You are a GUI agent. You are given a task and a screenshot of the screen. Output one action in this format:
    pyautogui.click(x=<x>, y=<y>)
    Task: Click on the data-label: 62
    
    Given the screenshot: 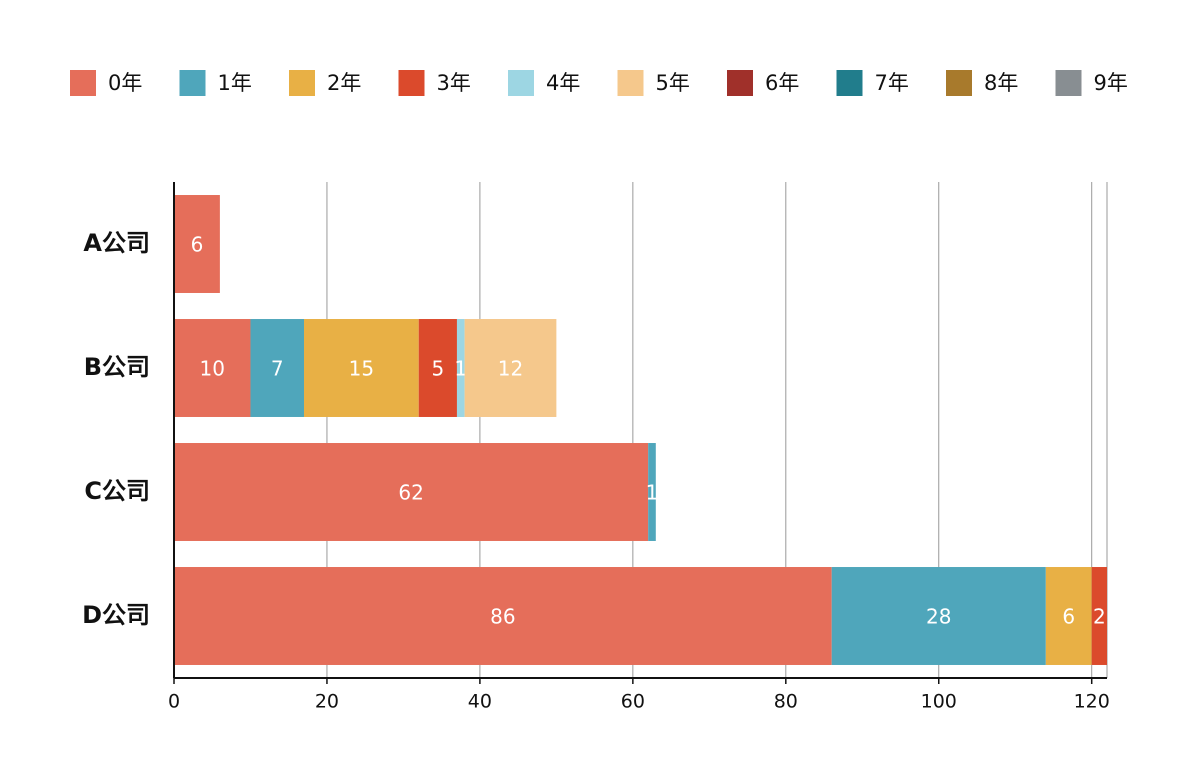 What is the action you would take?
    pyautogui.click(x=410, y=493)
    